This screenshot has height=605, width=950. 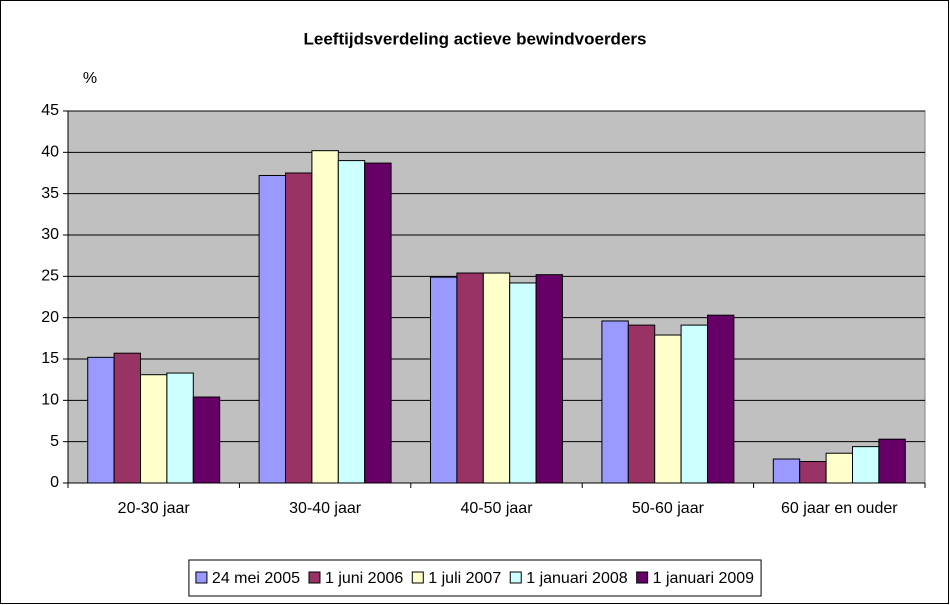 What do you see at coordinates (50, 317) in the screenshot?
I see `y-tick-label: 20` at bounding box center [50, 317].